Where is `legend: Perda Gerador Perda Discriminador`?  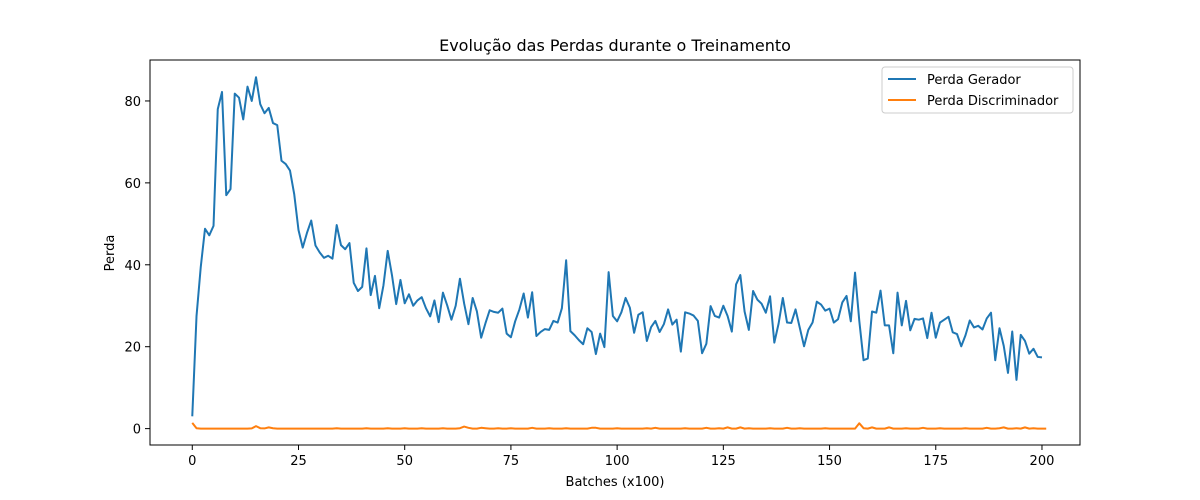
legend: Perda Gerador Perda Discriminador is located at coordinates (977, 90).